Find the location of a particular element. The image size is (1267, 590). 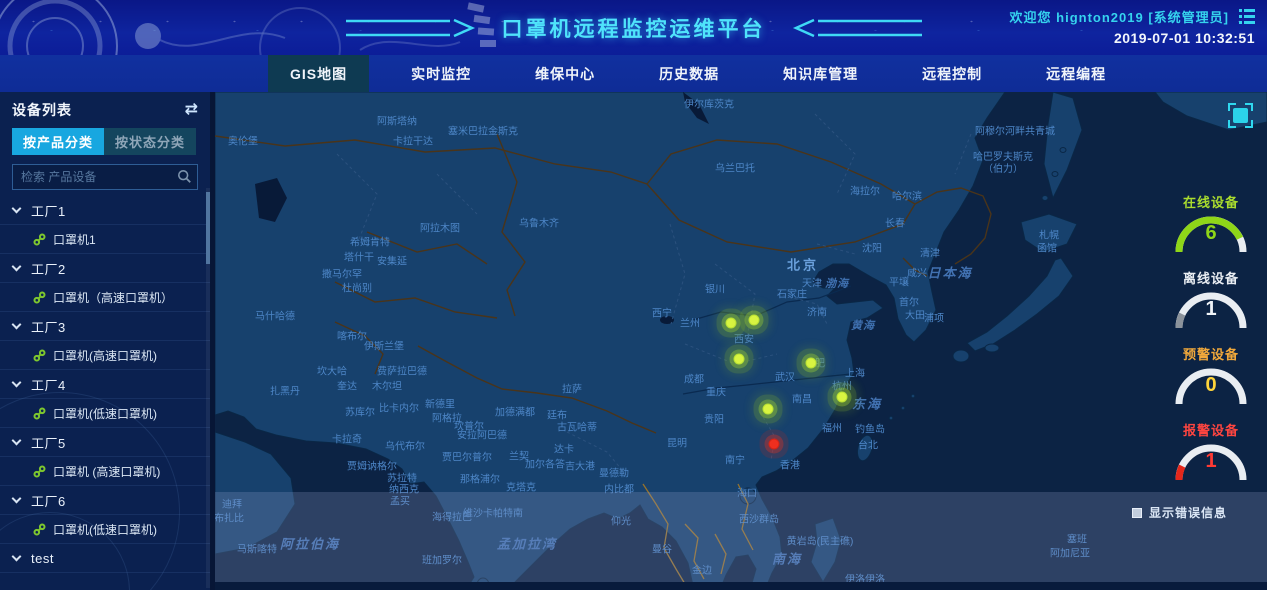

nav-tab-远程编程: 远程编程 is located at coordinates (1076, 73).